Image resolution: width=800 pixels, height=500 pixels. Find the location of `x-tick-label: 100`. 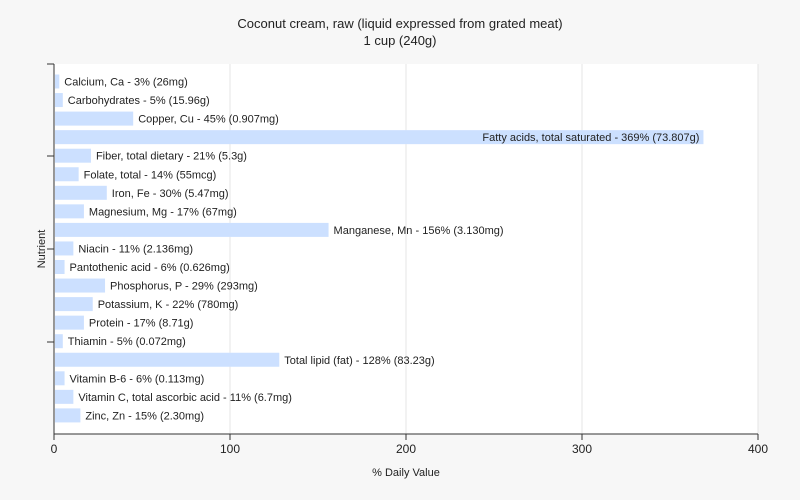

x-tick-label: 100 is located at coordinates (230, 449).